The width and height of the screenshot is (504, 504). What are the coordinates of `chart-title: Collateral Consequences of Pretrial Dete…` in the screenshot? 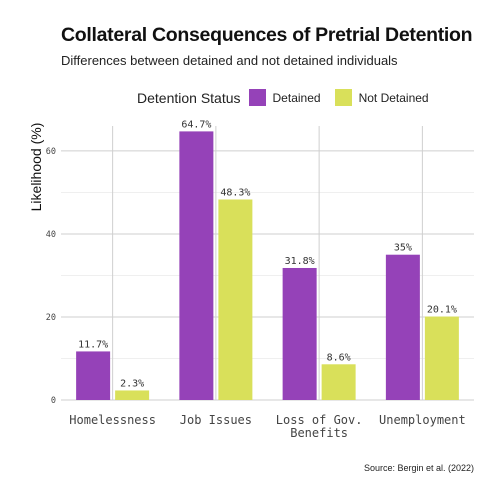 It's located at (267, 35).